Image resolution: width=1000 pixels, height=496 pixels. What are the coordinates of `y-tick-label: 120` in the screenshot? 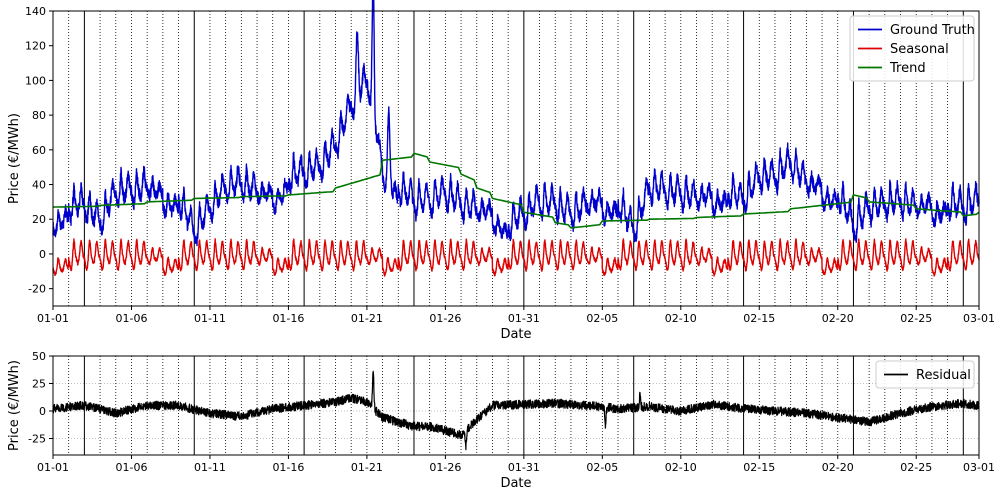 It's located at (35, 46).